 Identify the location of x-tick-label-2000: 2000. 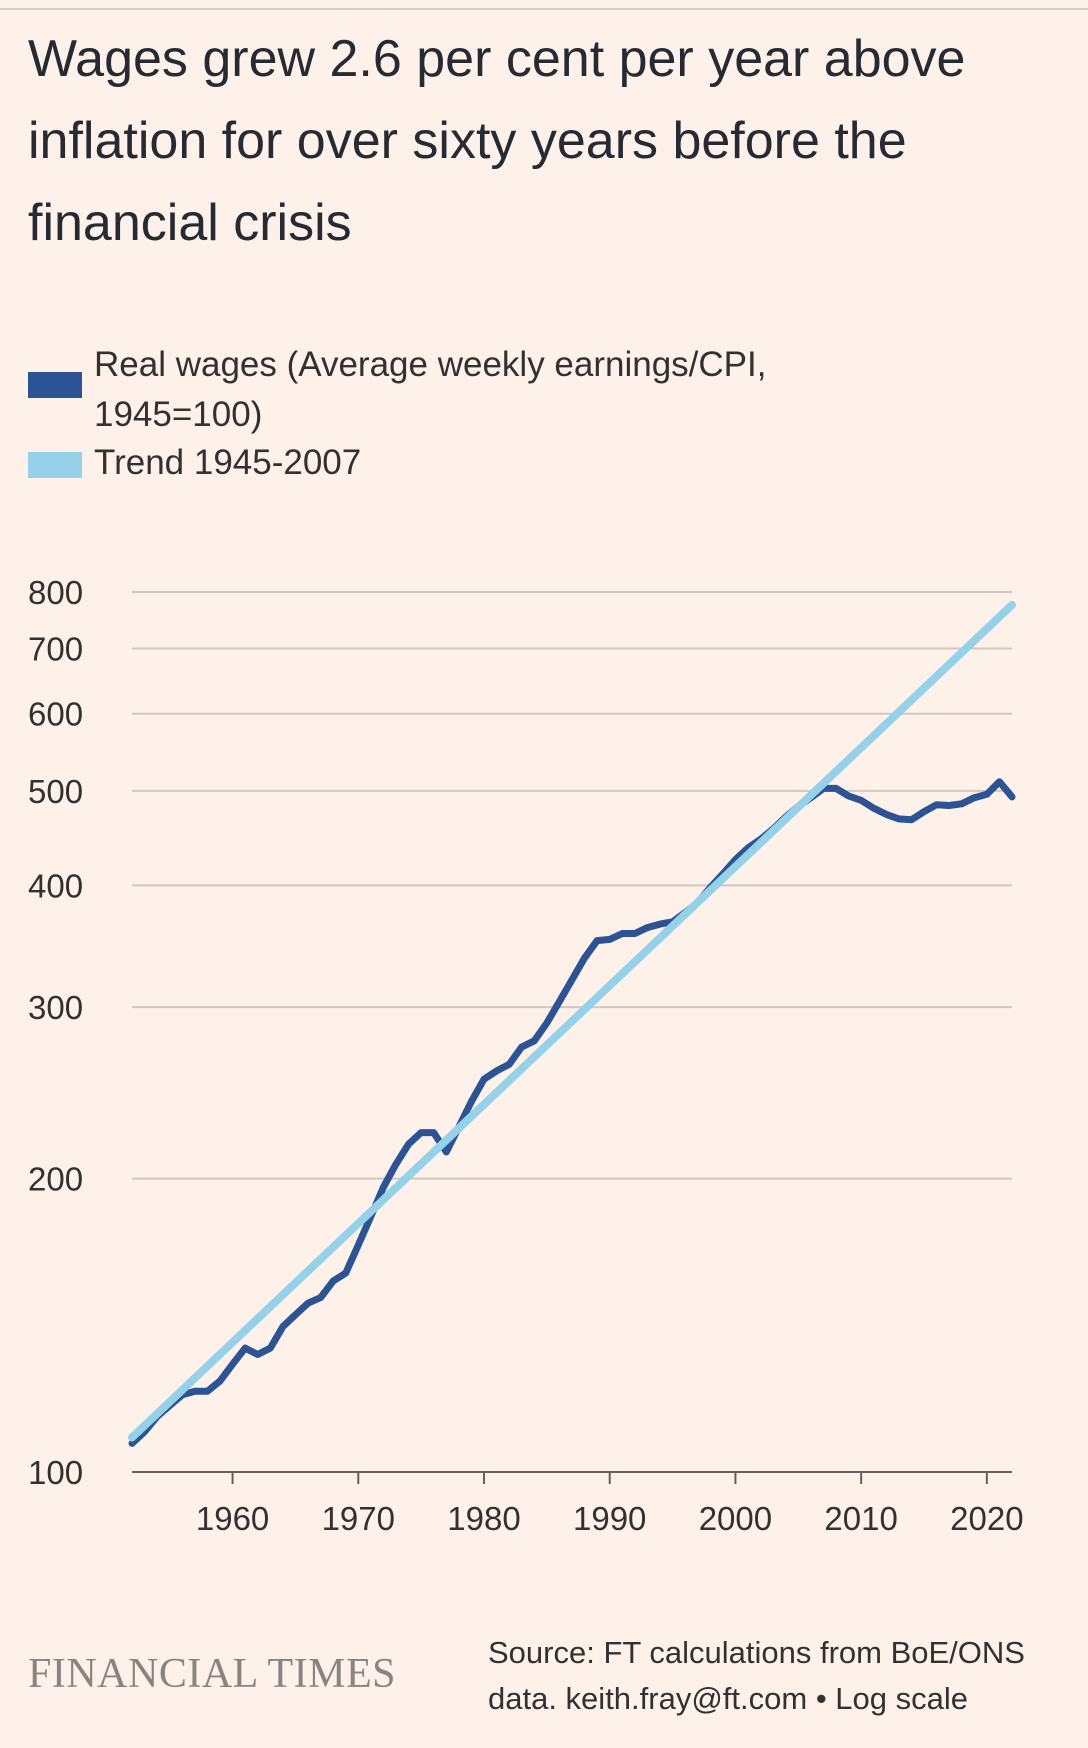
(735, 1518).